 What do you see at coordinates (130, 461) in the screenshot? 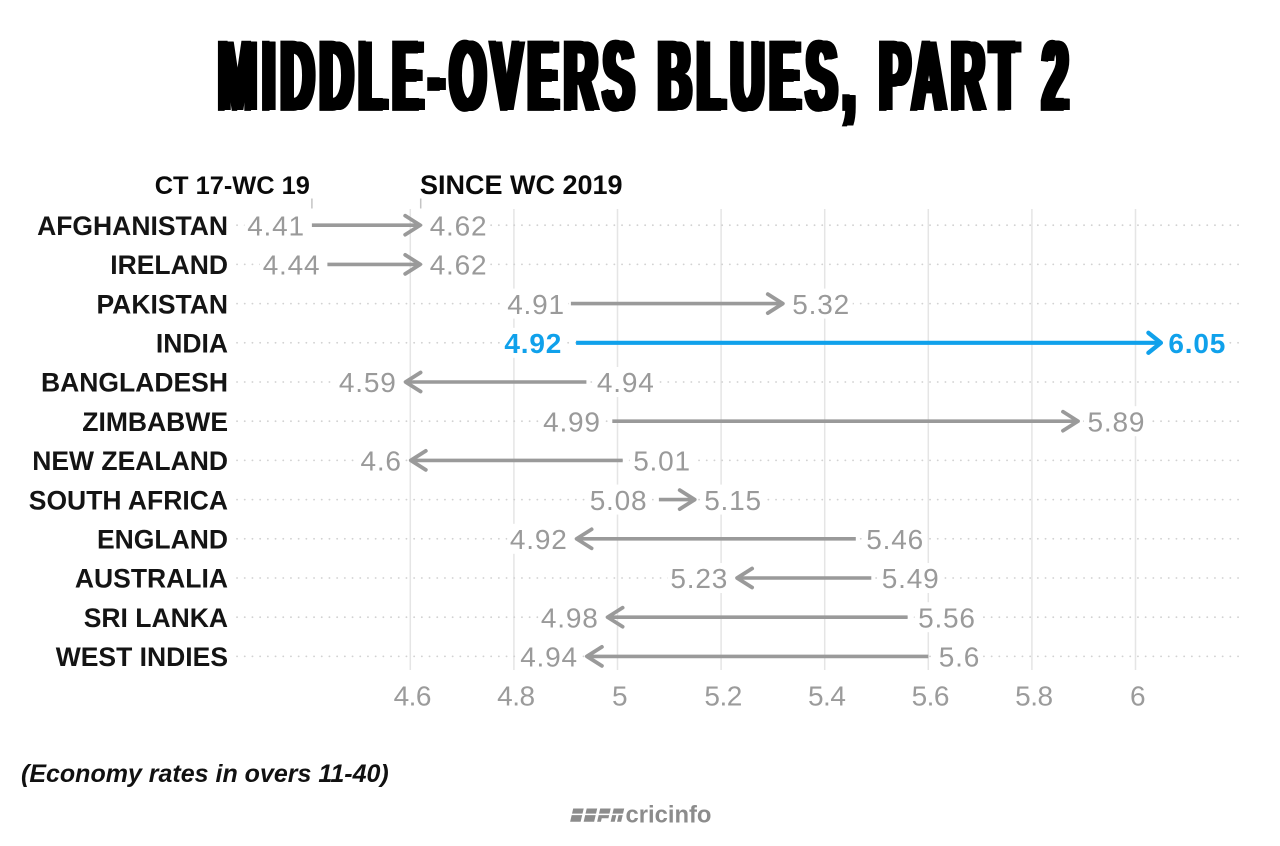
I see `svg-text: NEW ZEALAND` at bounding box center [130, 461].